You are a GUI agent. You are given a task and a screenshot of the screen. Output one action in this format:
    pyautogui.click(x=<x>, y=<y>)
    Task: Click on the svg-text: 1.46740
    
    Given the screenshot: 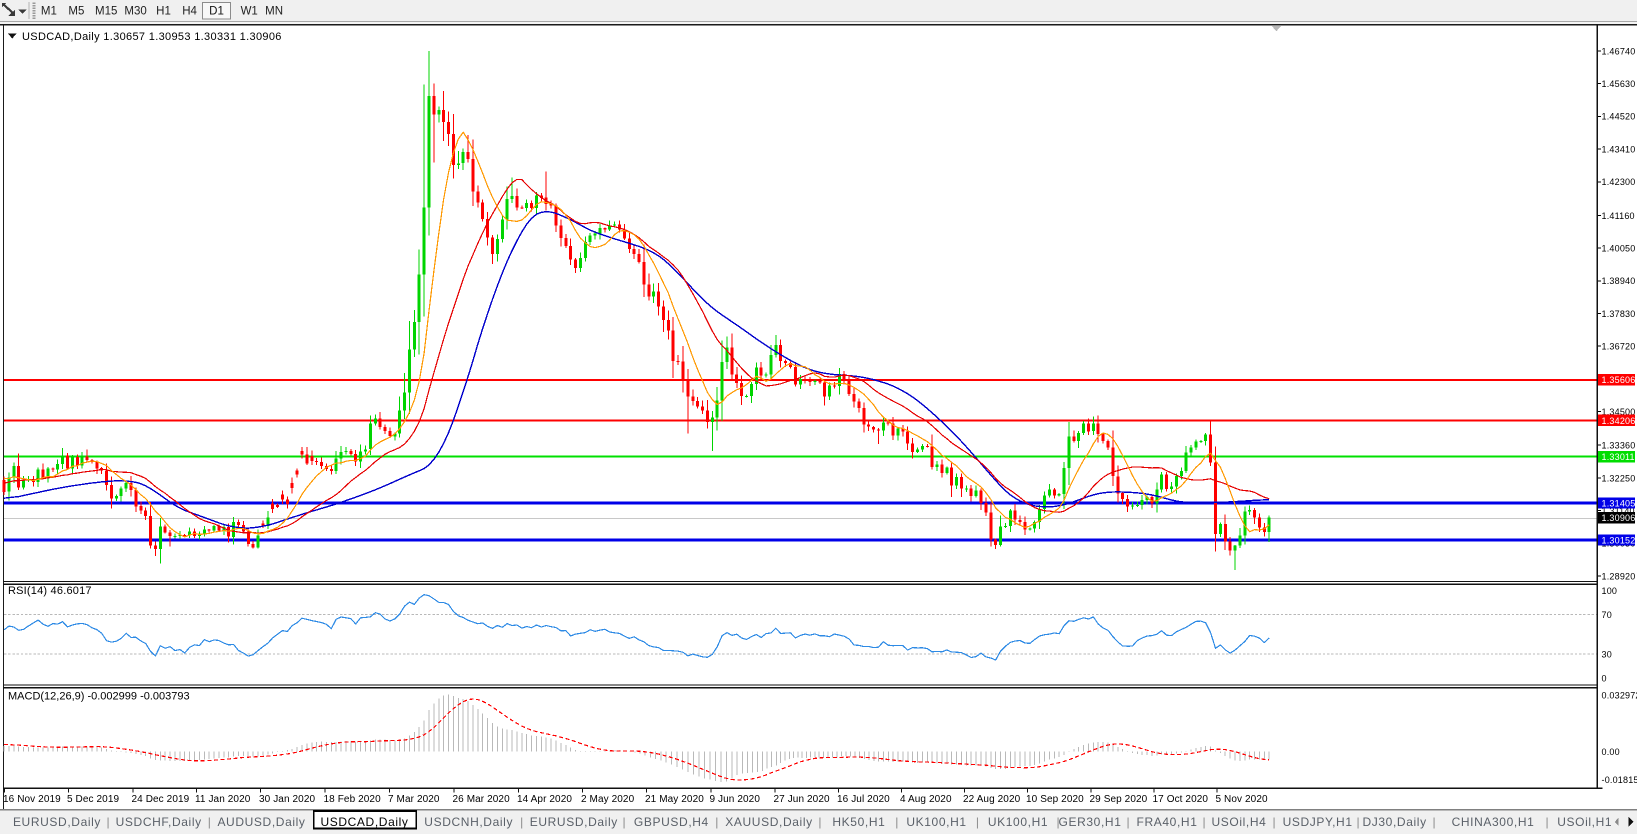 What is the action you would take?
    pyautogui.click(x=1619, y=51)
    